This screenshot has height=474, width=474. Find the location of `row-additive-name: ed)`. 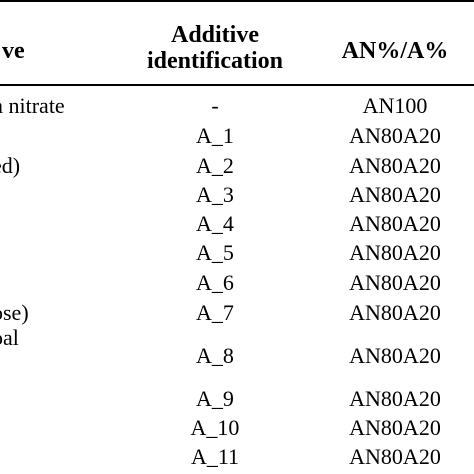

row-additive-name: ed) is located at coordinates (10, 165).